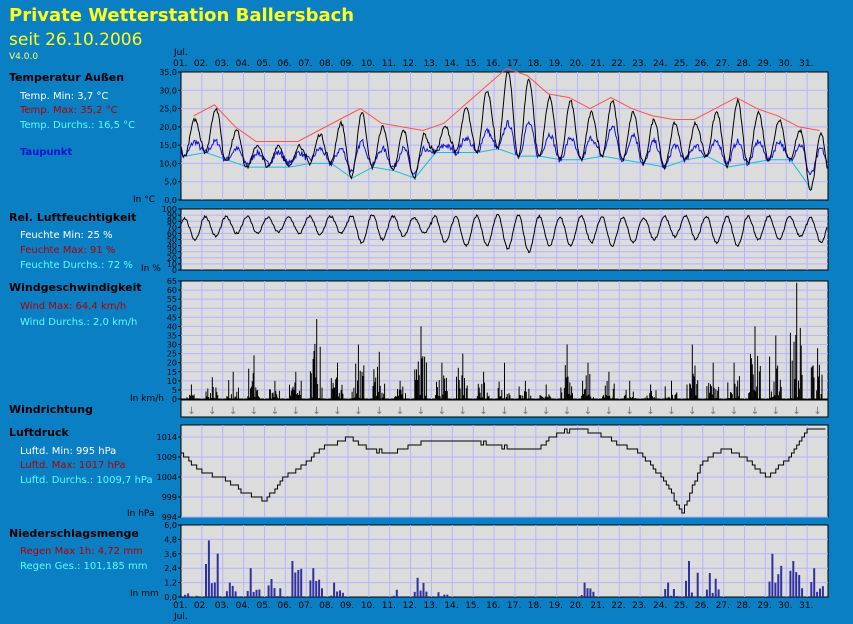 Image resolution: width=853 pixels, height=624 pixels. I want to click on x-tick-label-bottom: 01., so click(180, 606).